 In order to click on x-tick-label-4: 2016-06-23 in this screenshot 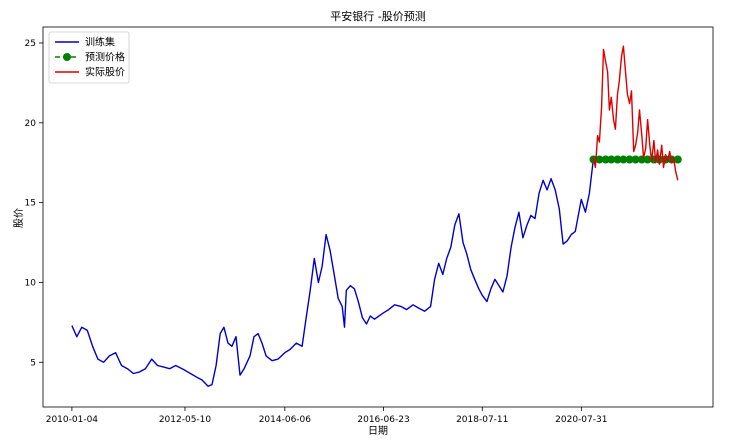, I will do `click(383, 420)`.